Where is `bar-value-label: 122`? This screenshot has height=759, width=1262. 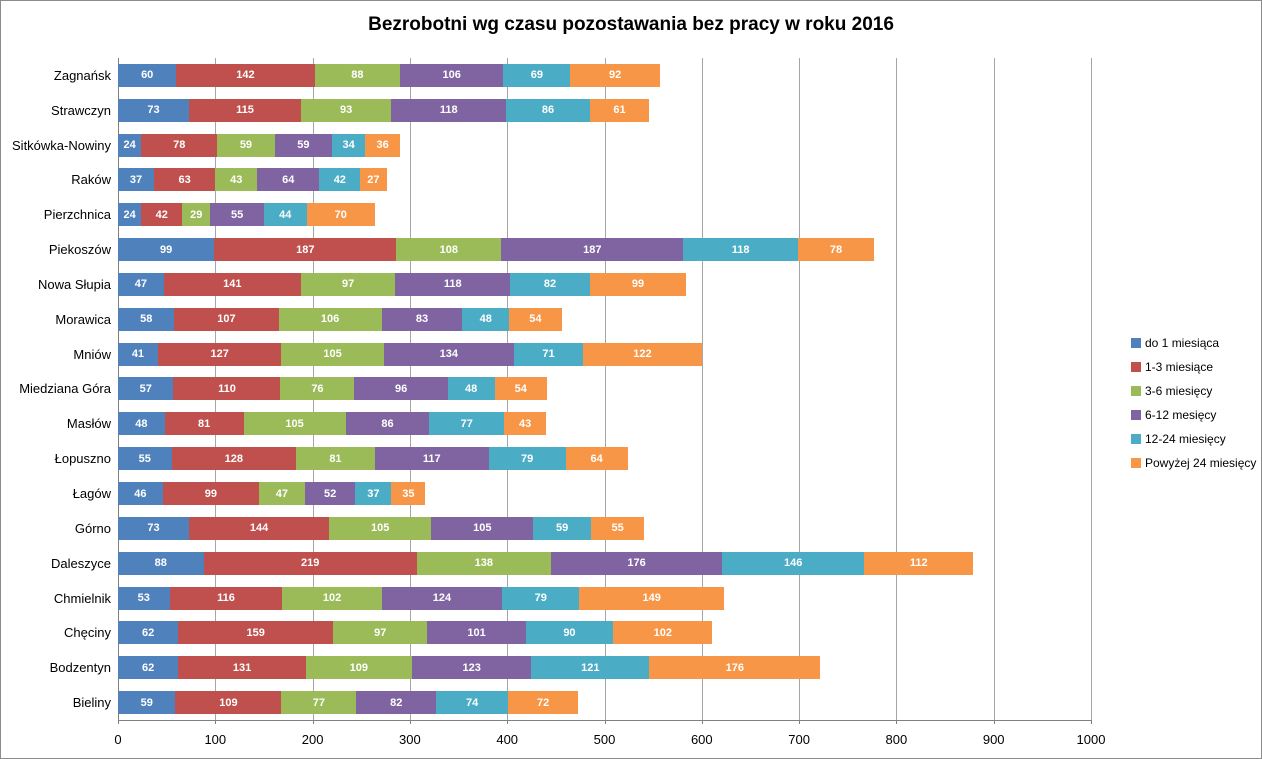
bar-value-label: 122 is located at coordinates (642, 354).